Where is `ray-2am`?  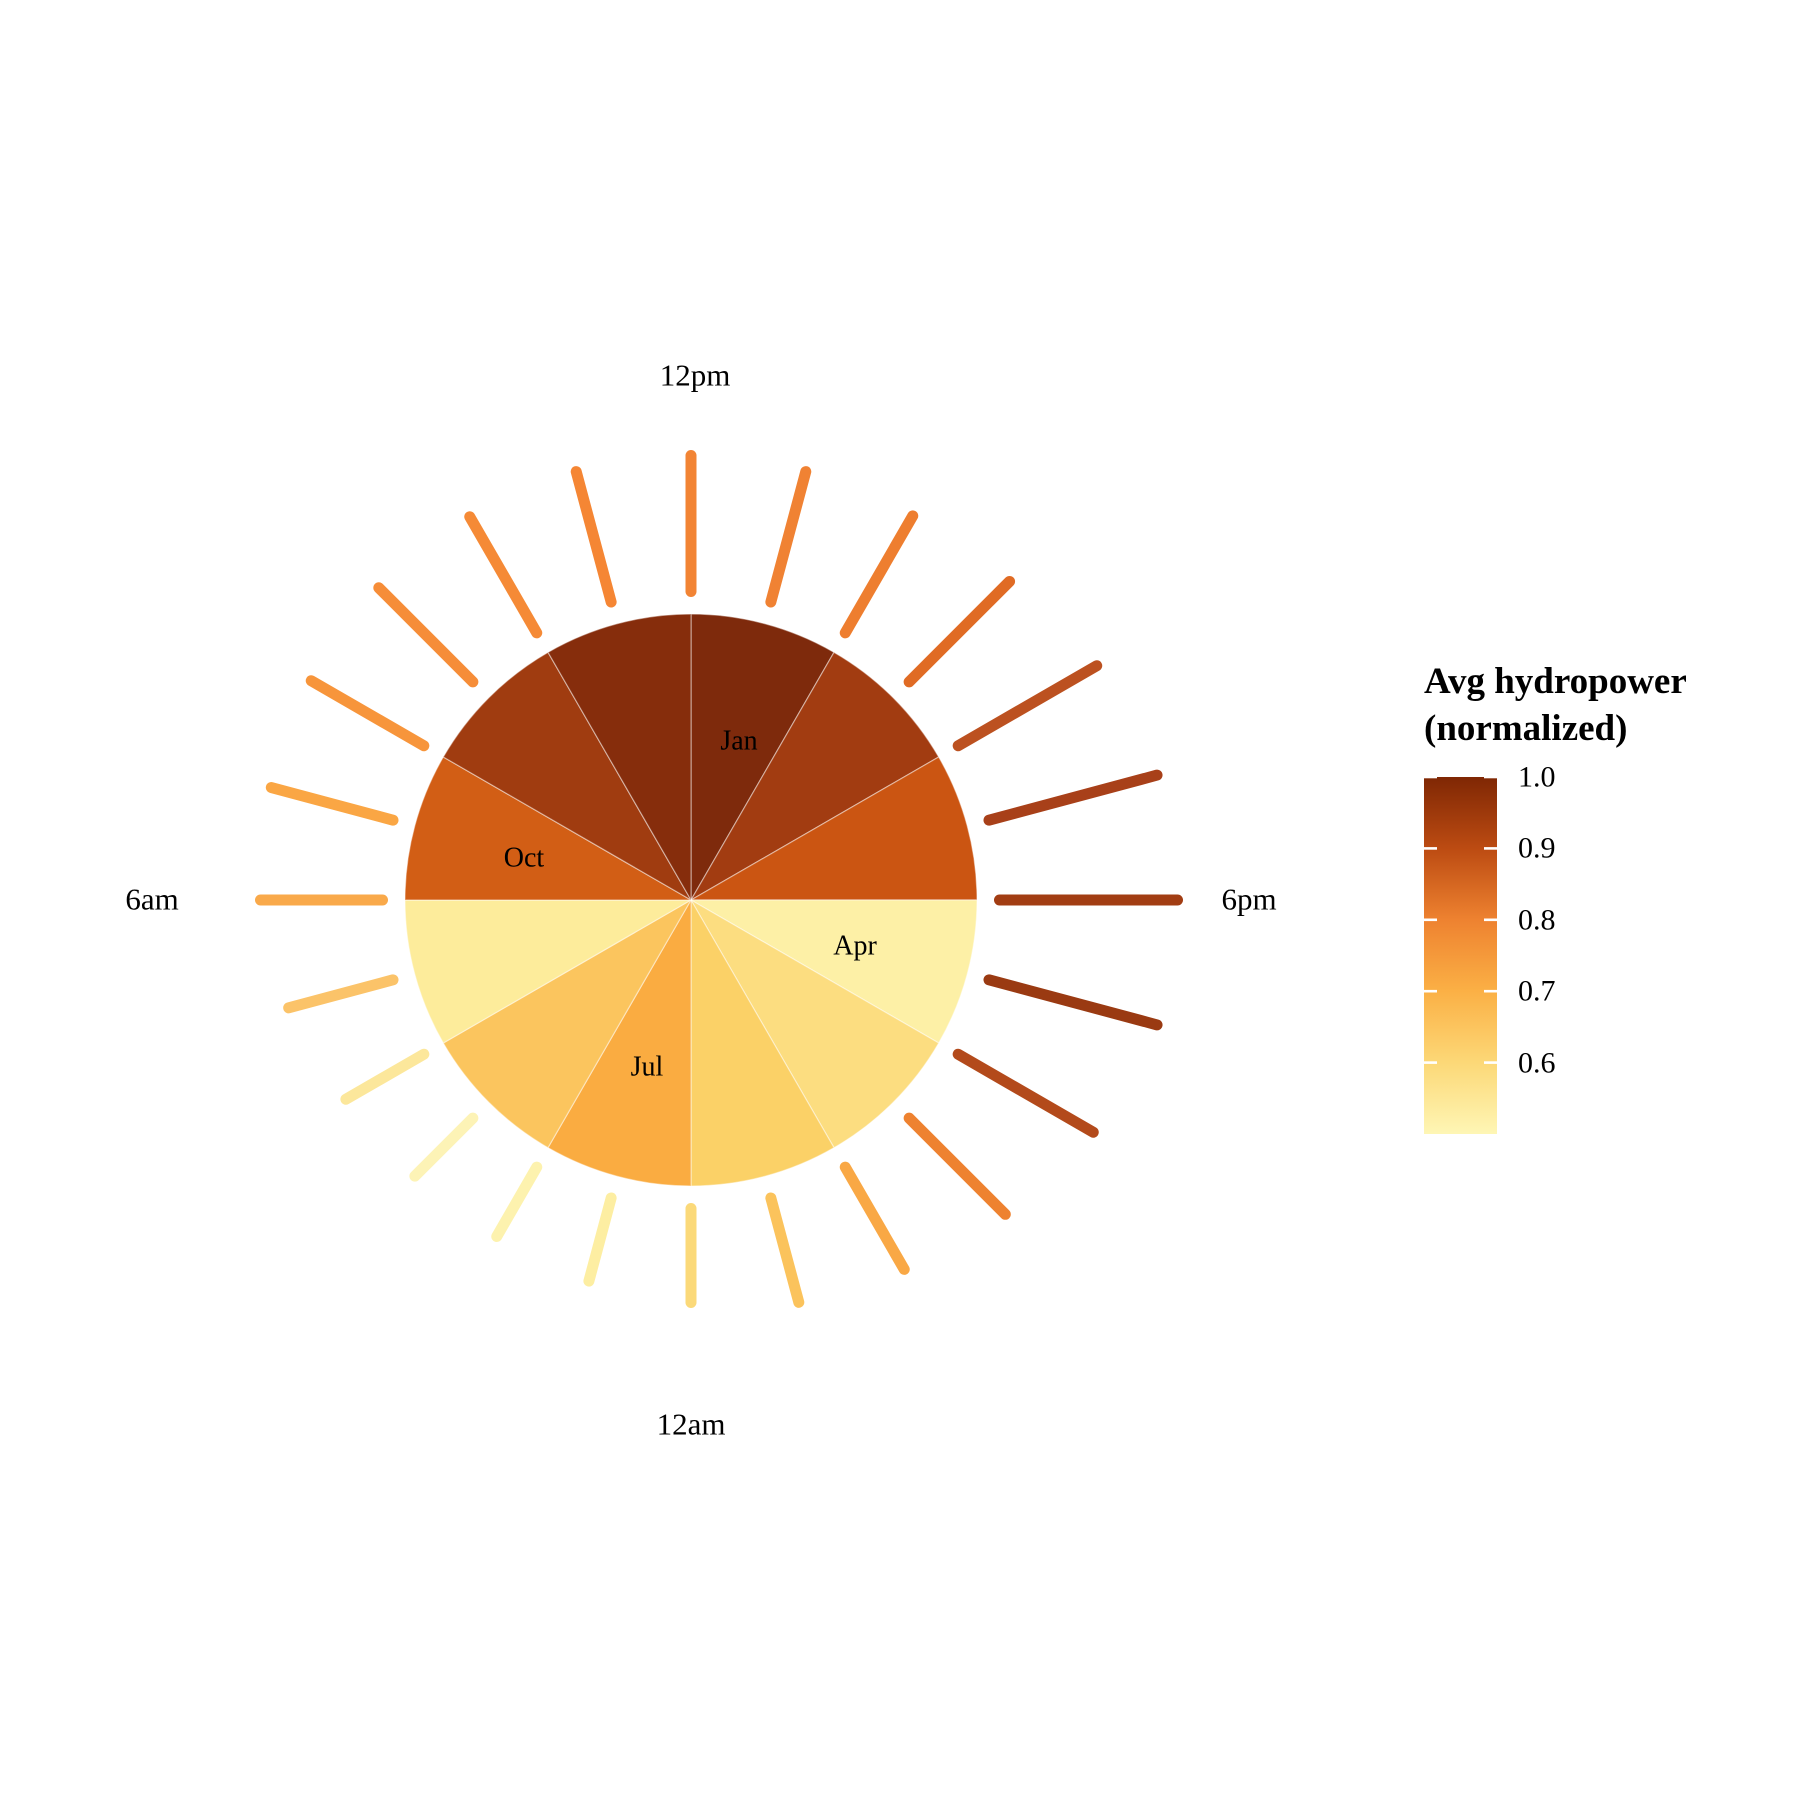 ray-2am is located at coordinates (517, 1201).